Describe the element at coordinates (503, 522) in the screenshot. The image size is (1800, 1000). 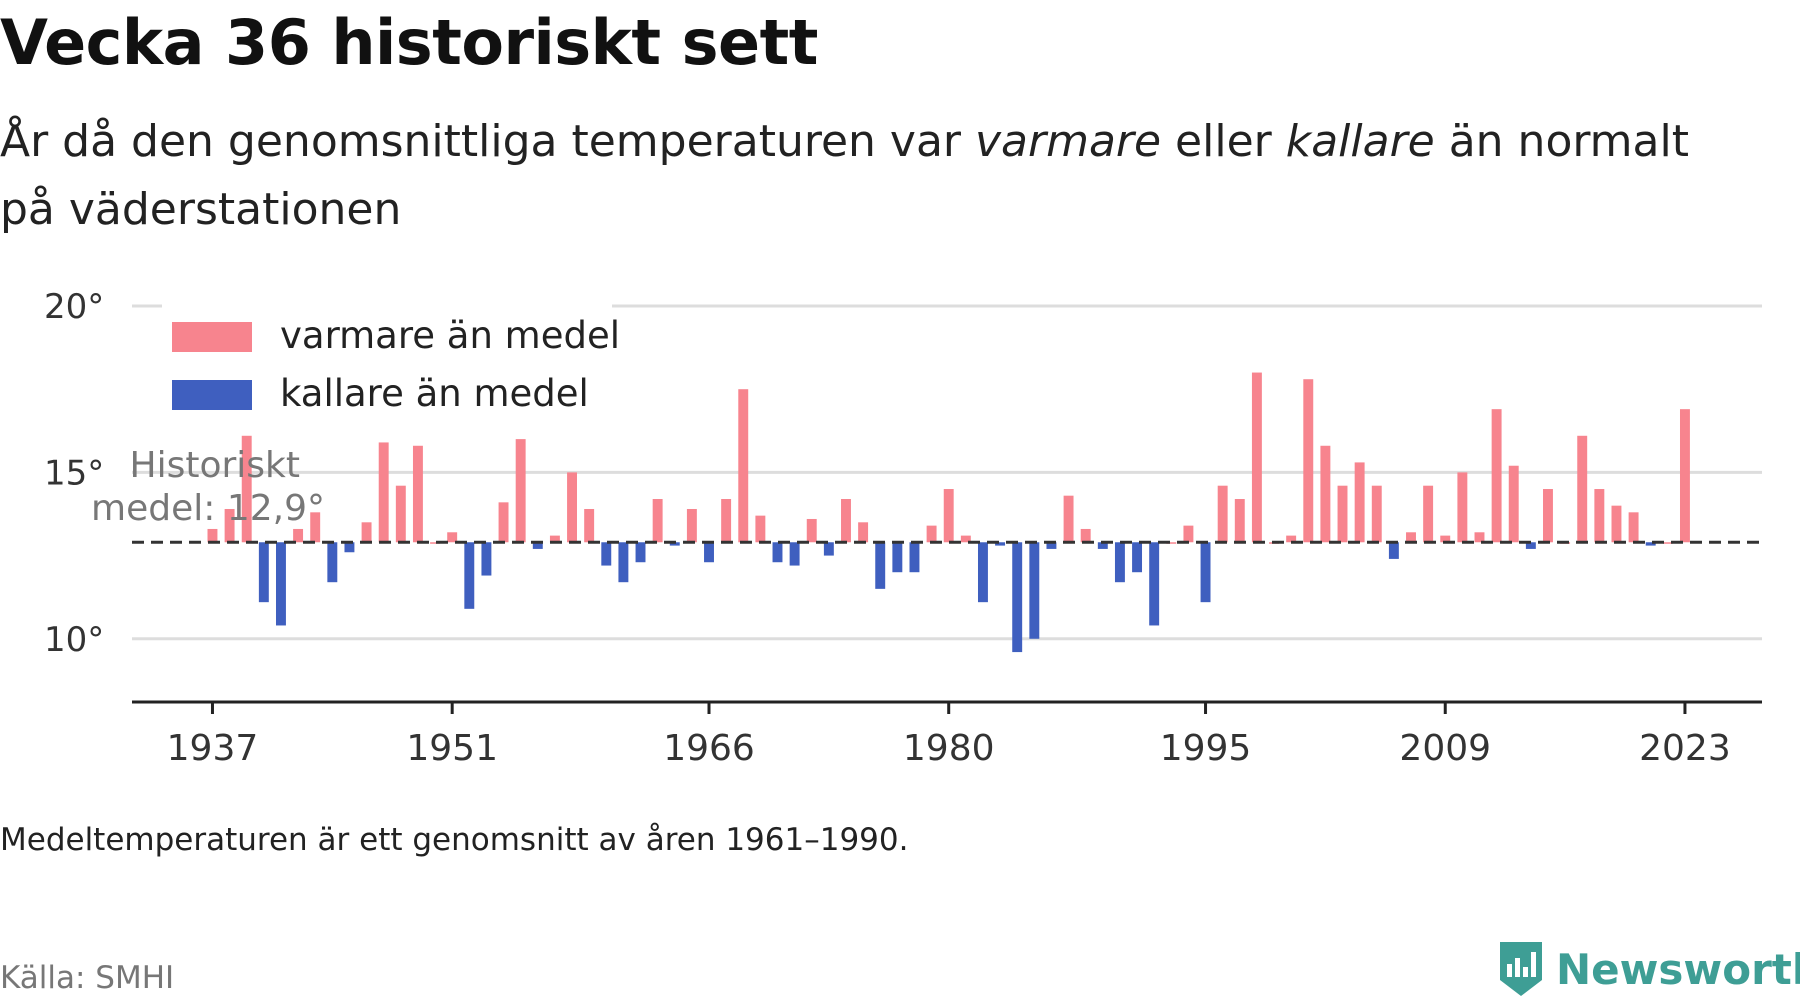
I see `bar-1954` at that location.